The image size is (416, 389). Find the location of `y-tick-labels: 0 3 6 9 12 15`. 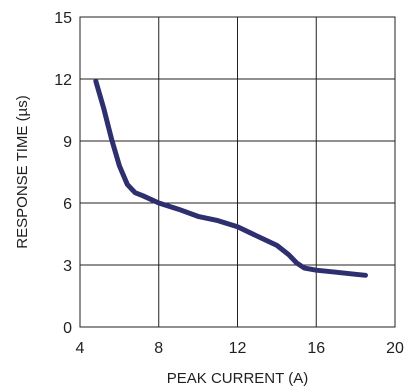

y-tick-labels: 0 3 6 9 12 15 is located at coordinates (63, 173).